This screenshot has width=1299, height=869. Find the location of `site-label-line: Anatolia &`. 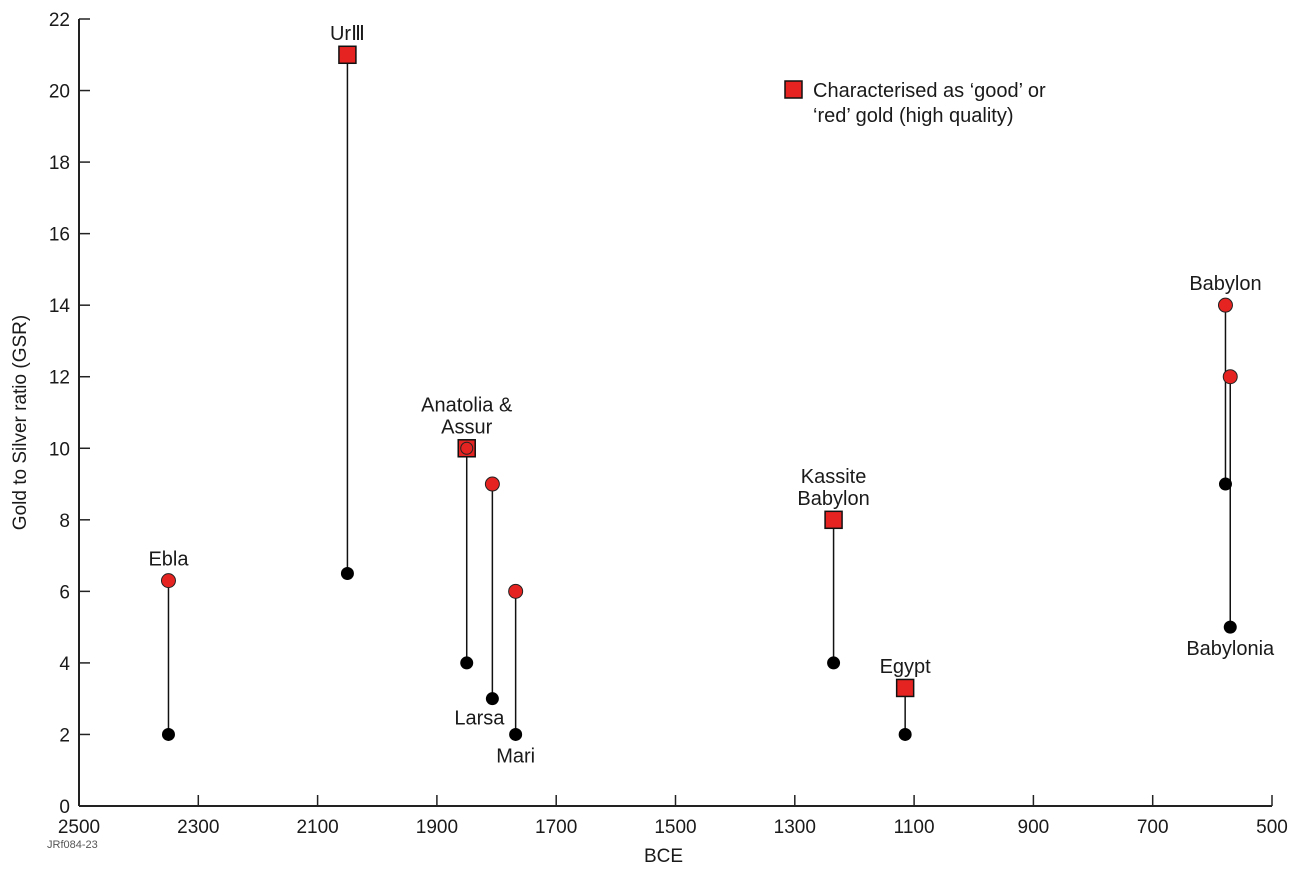

site-label-line: Anatolia & is located at coordinates (467, 405).